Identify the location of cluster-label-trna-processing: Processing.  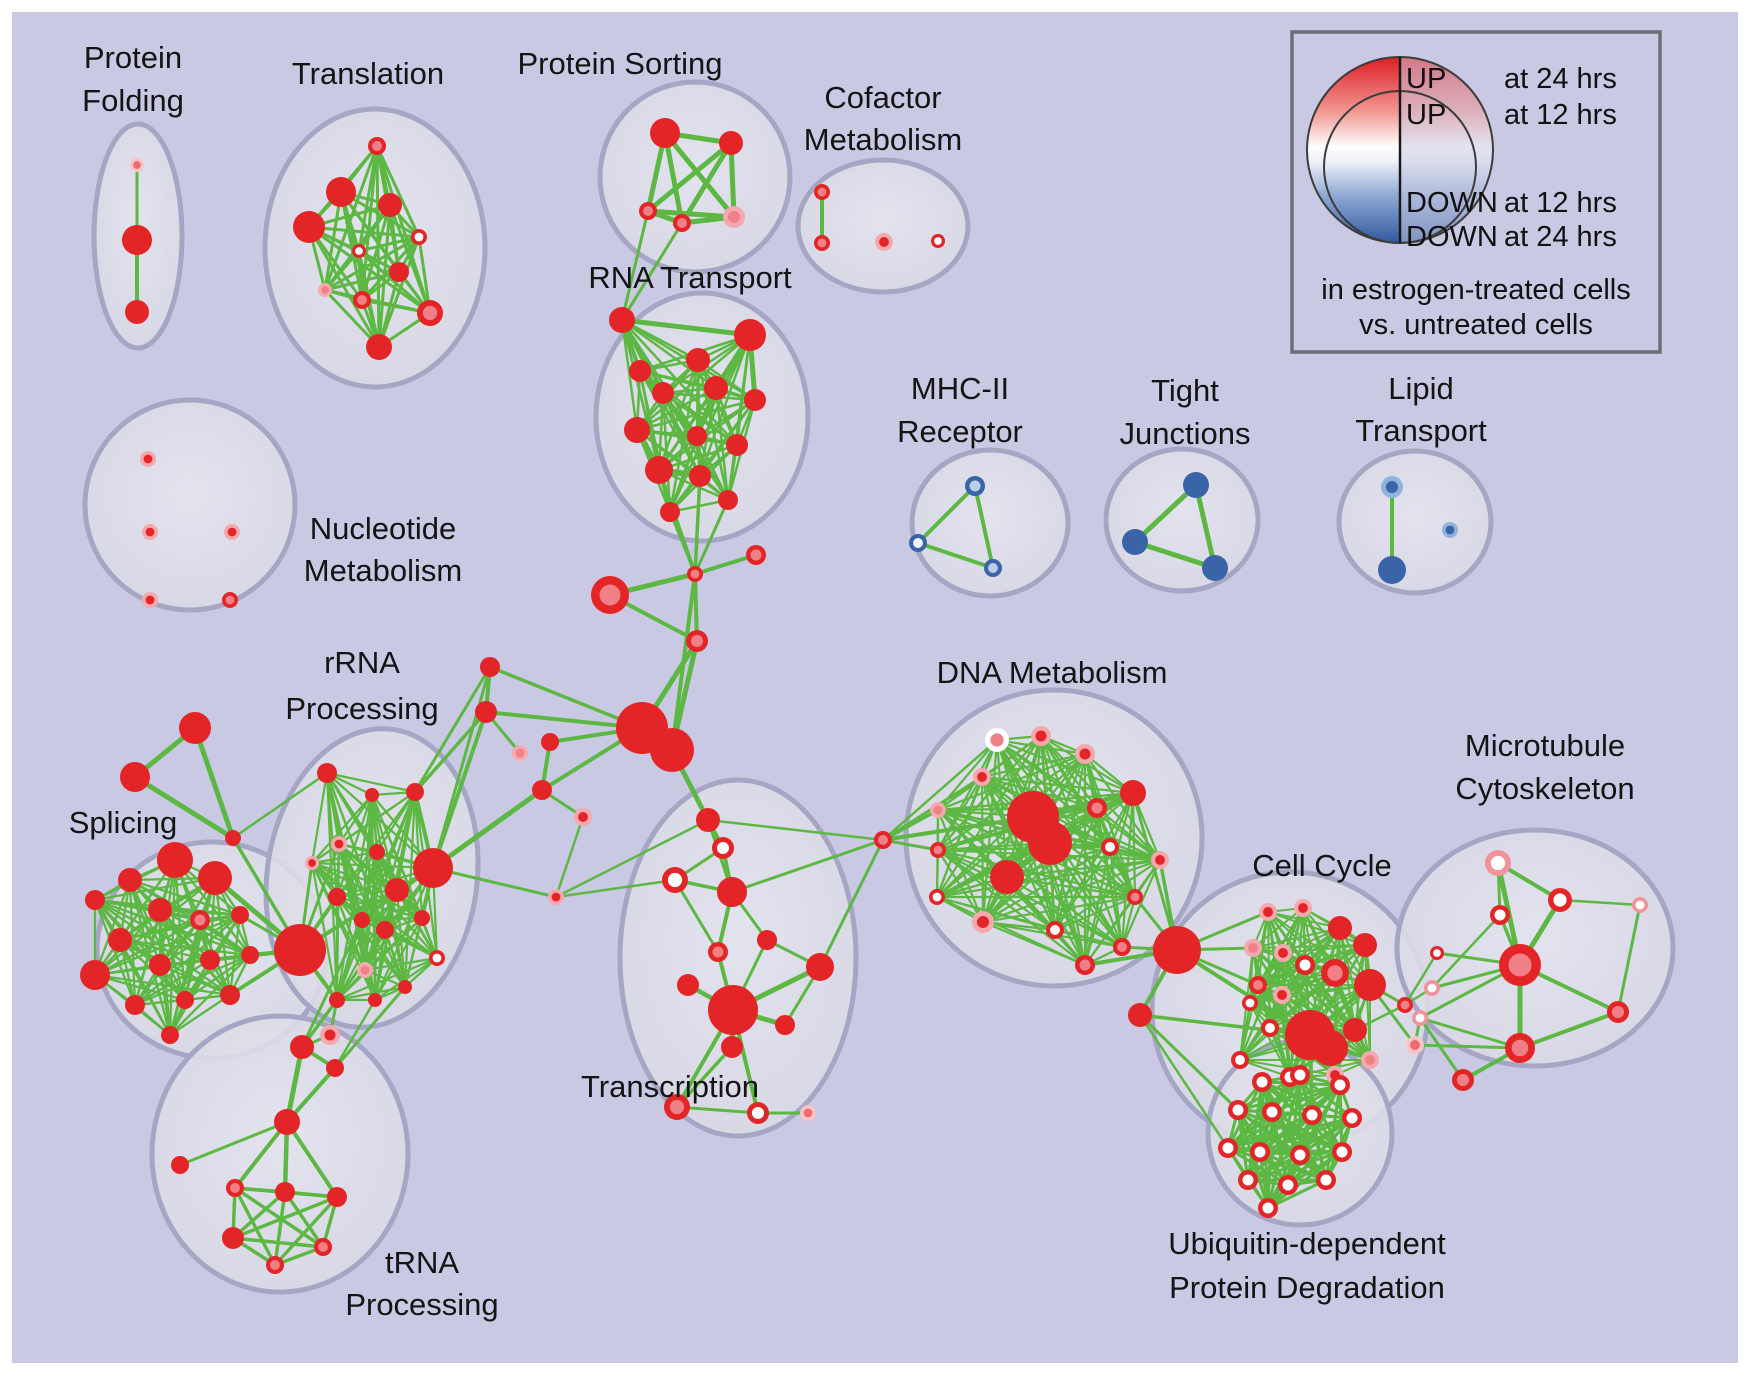
(421, 1304).